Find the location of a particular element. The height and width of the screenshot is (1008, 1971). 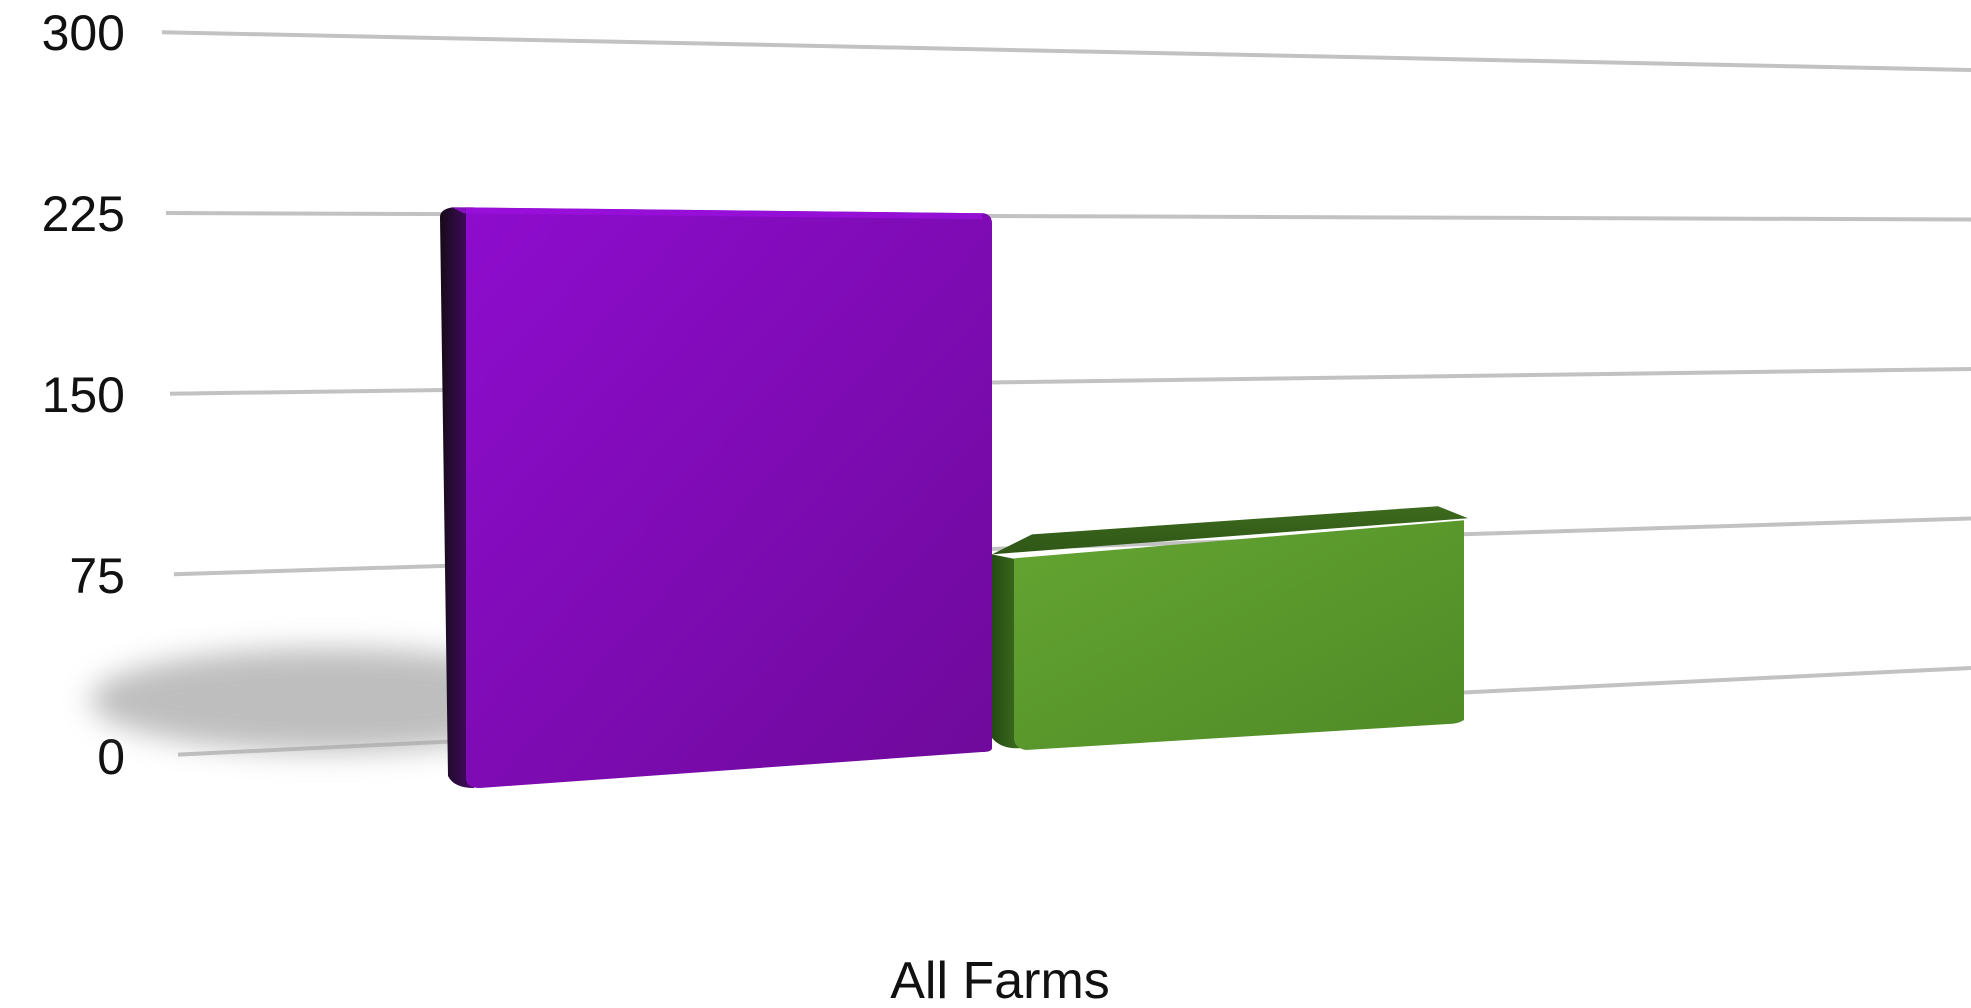

bar-series-1-side is located at coordinates (457, 497).